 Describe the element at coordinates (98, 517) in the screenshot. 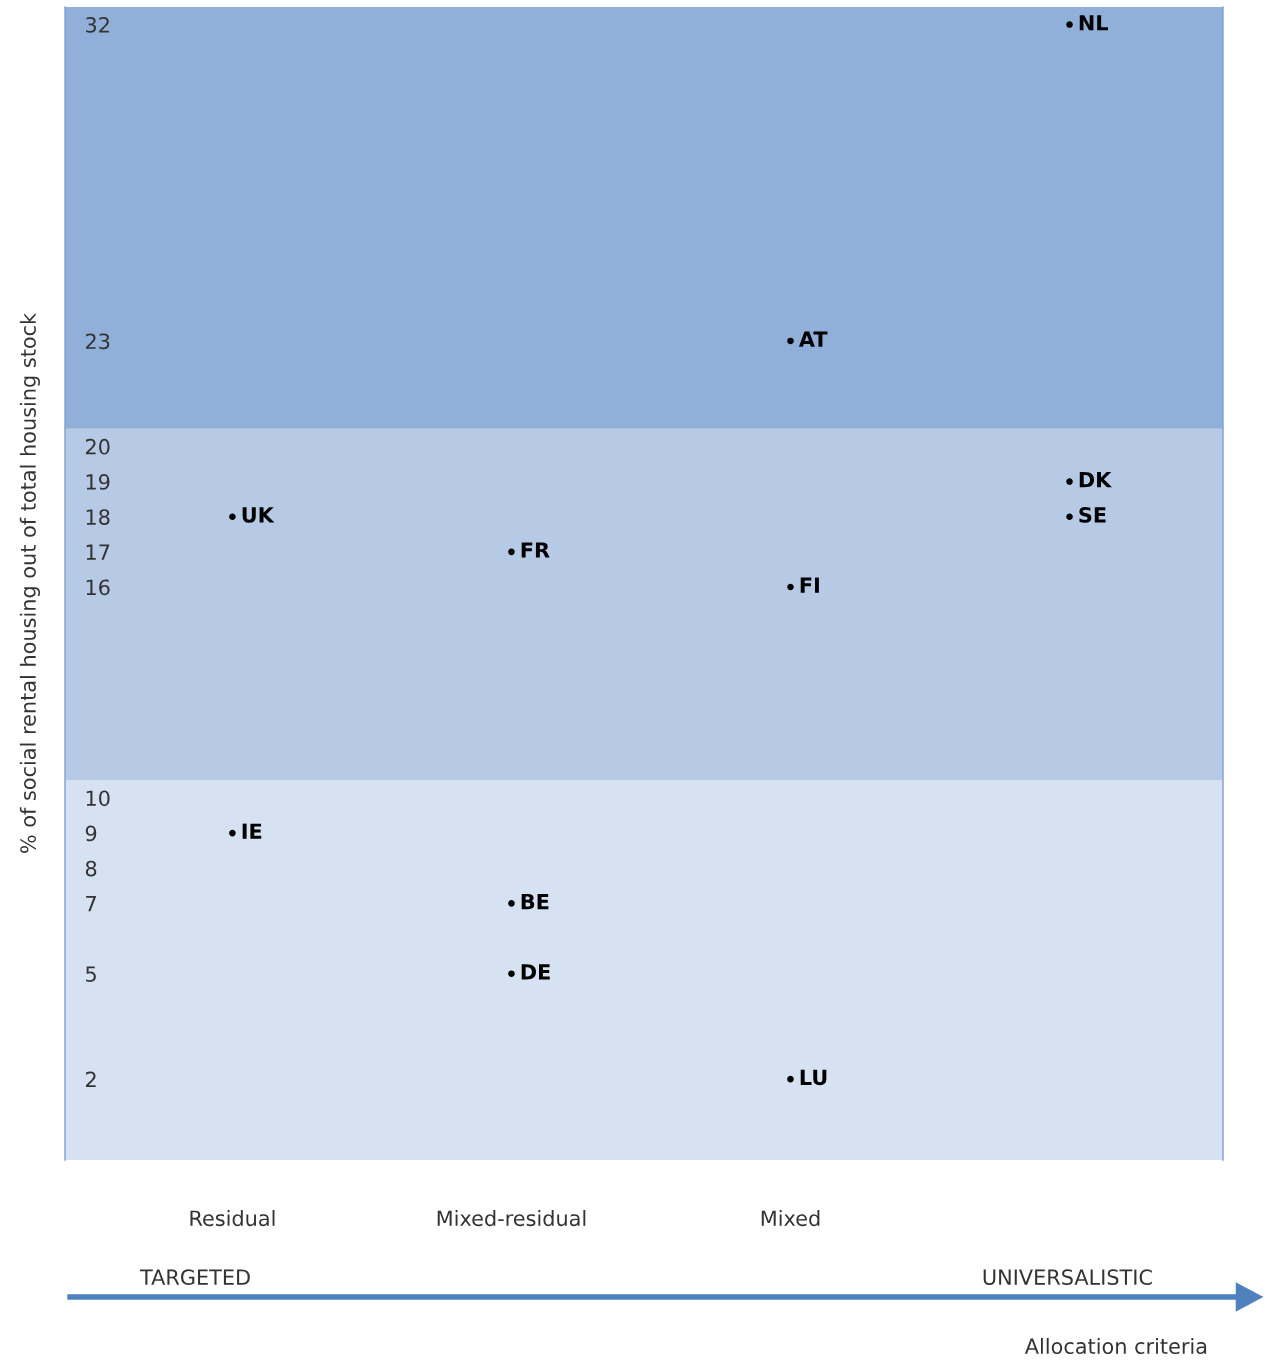

I see `y-tick-label: 18` at that location.